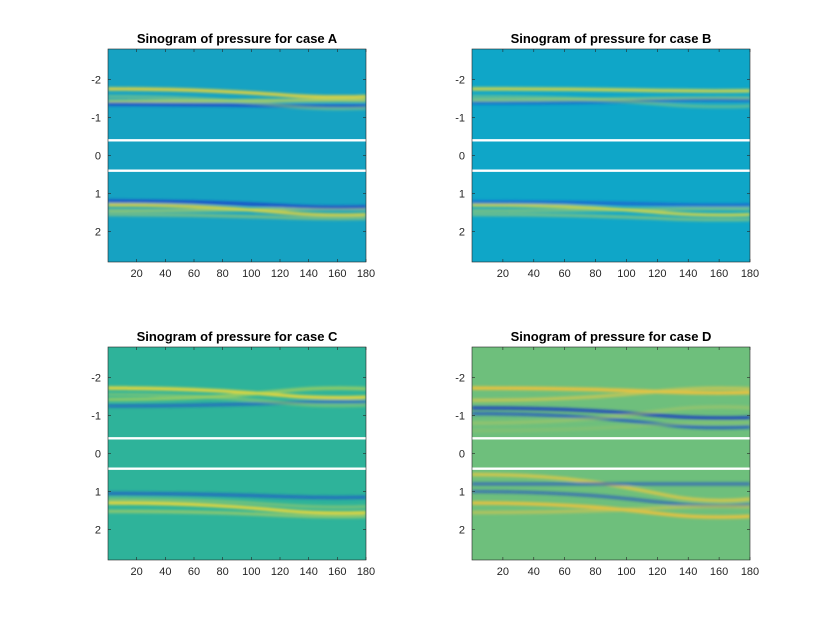  I want to click on panel-a-y-tick-label: 1, so click(98, 195).